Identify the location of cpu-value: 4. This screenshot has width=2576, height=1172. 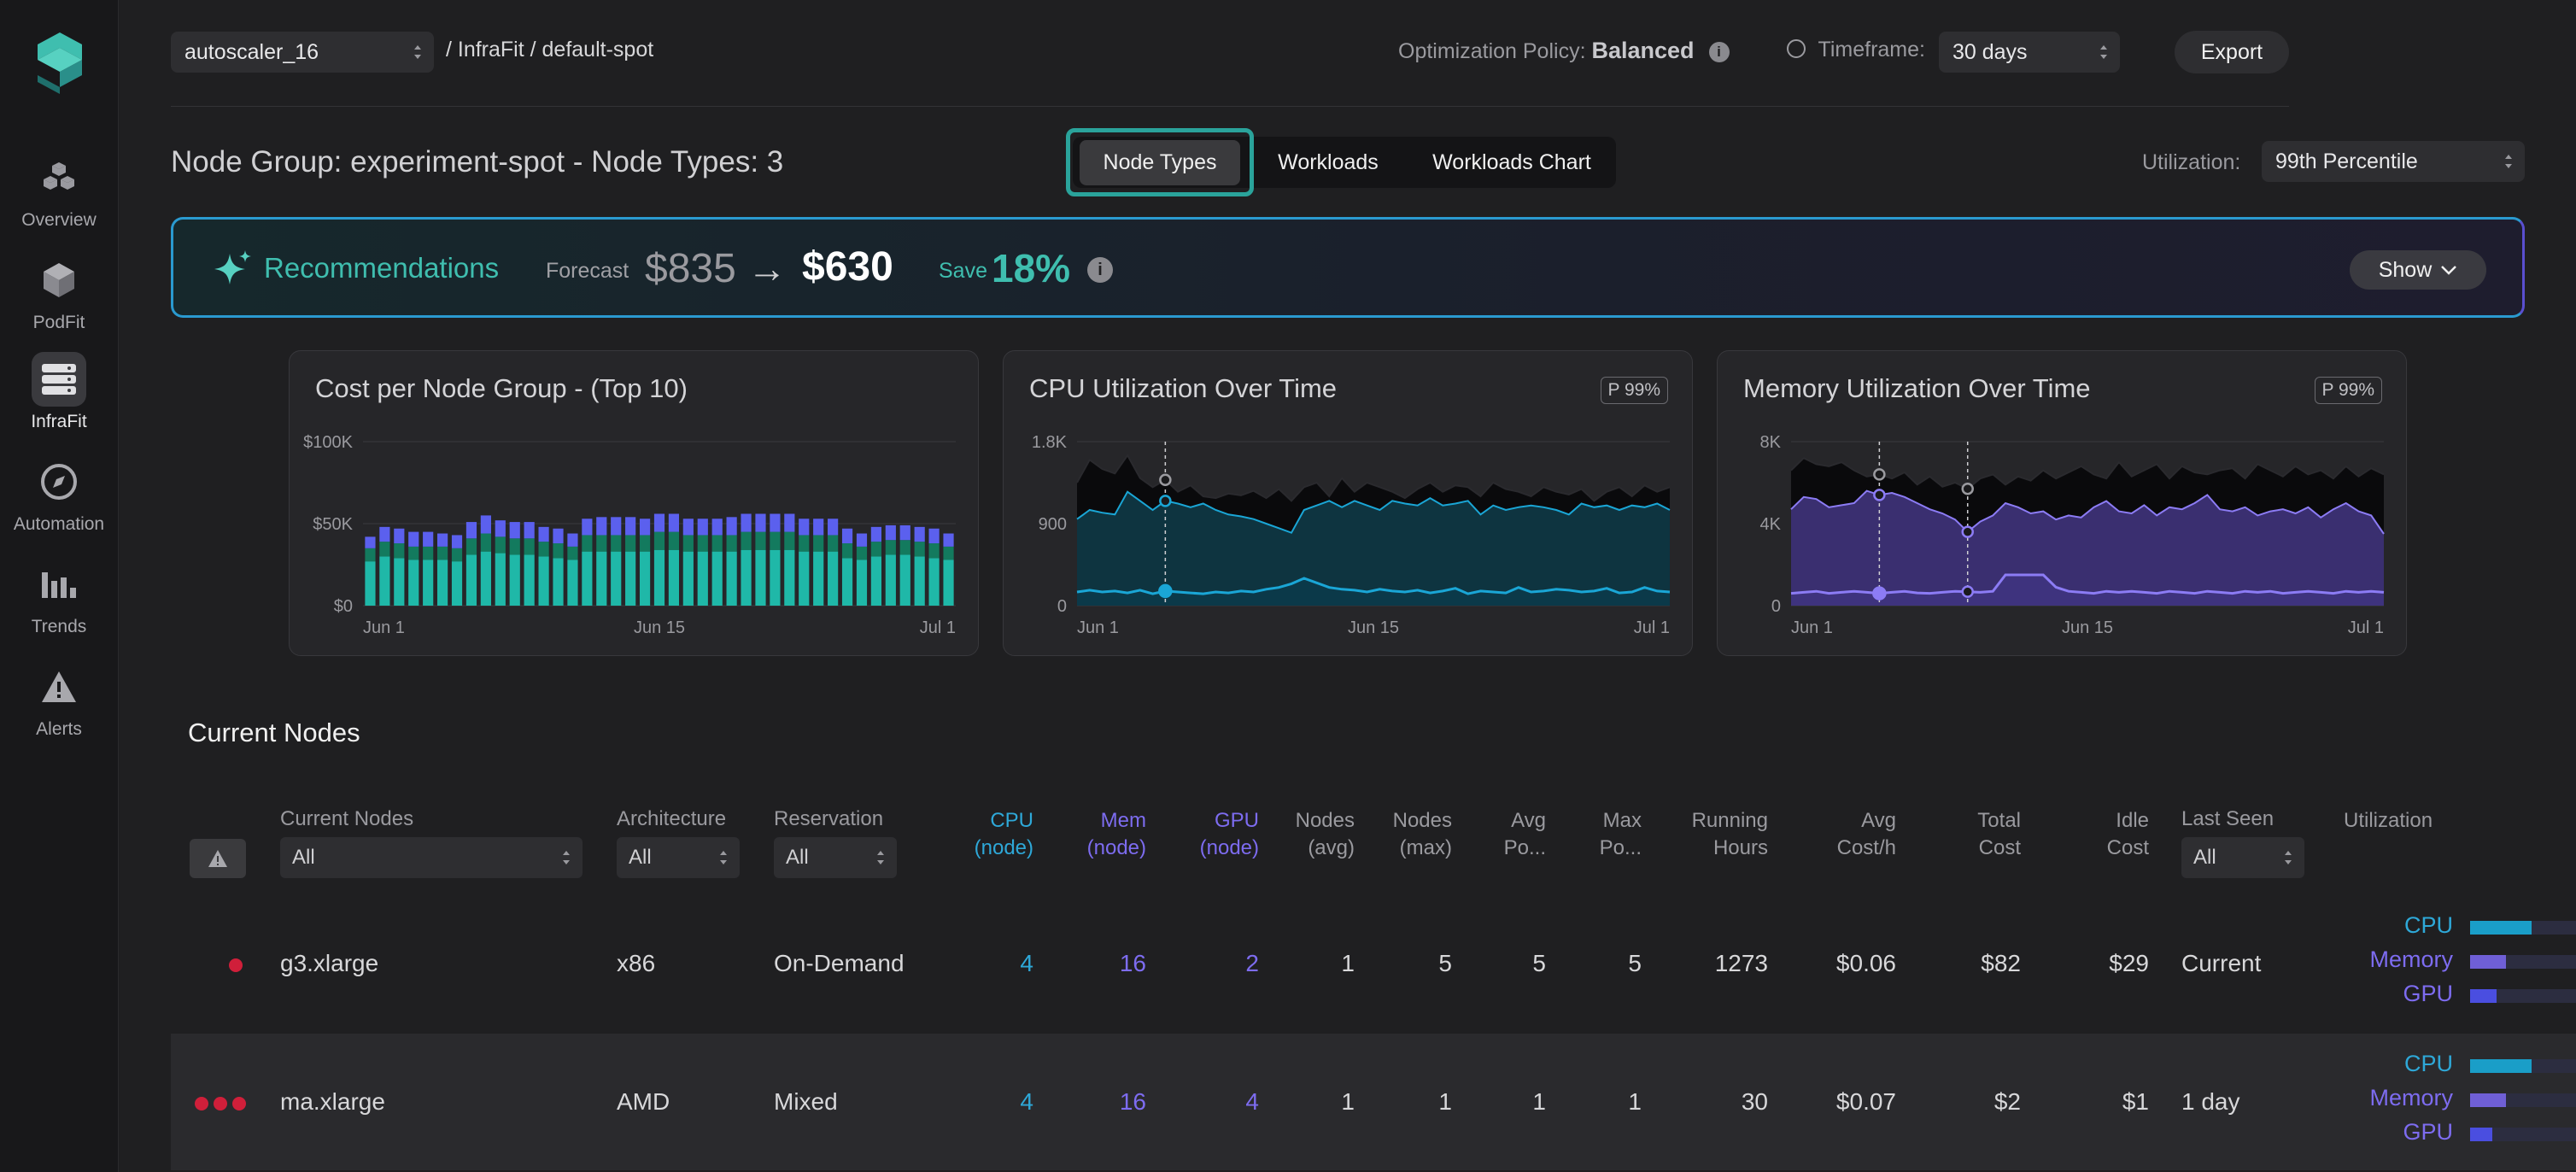
(1026, 1101).